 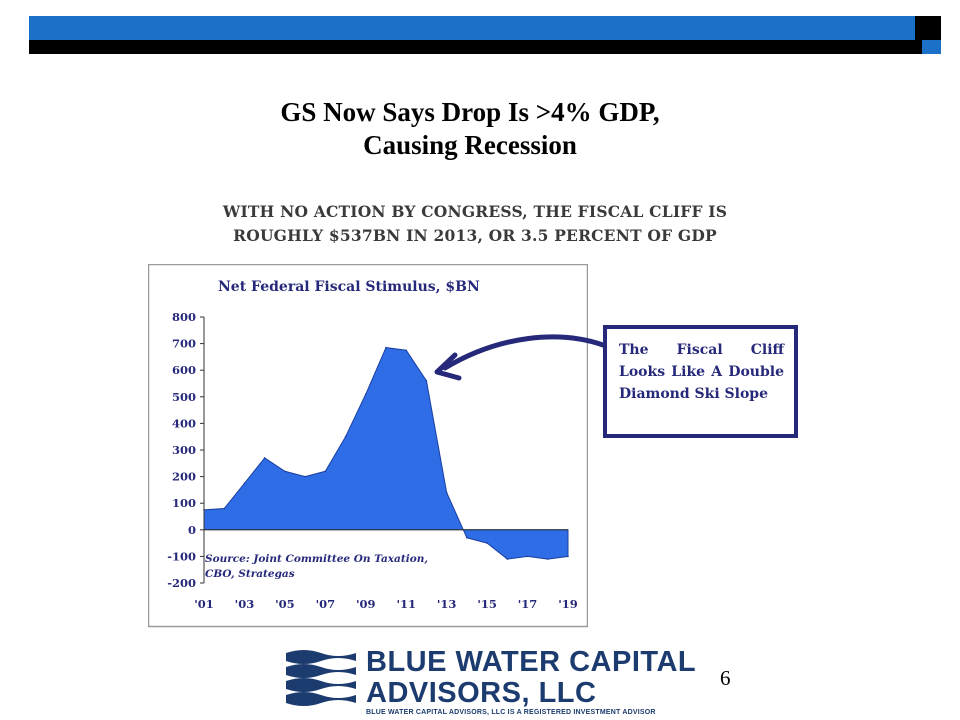 What do you see at coordinates (386, 453) in the screenshot?
I see `stimulus-area-series` at bounding box center [386, 453].